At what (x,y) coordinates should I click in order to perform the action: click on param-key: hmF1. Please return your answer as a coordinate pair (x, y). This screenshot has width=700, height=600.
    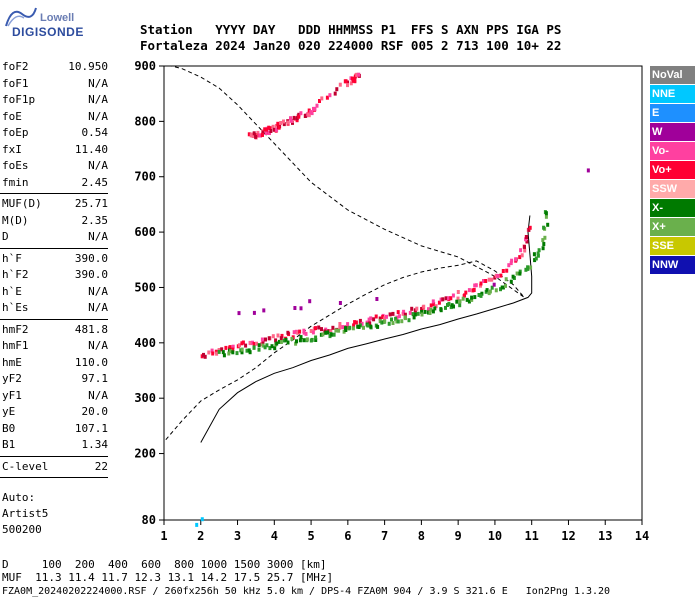
    Looking at the image, I should click on (15, 345).